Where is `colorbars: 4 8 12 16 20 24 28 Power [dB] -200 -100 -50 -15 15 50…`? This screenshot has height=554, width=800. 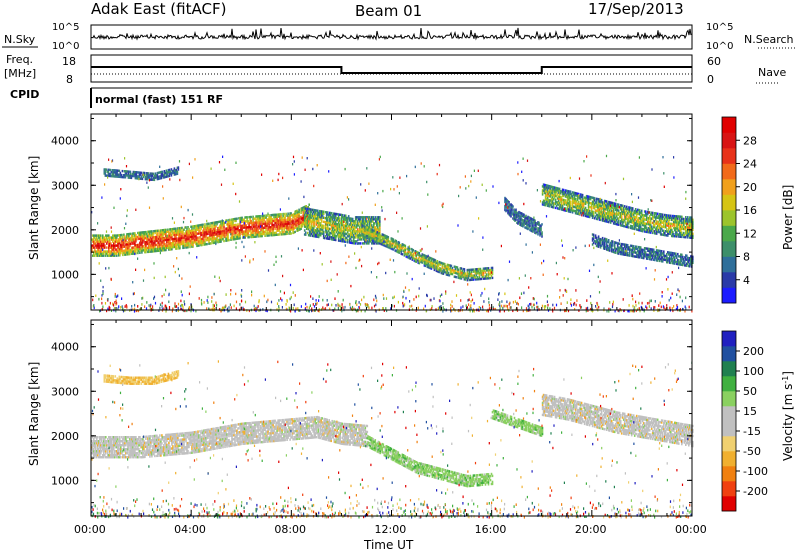
colorbars: 4 8 12 16 20 24 28 Power [dB] -200 -100 -50 -15 15 50… is located at coordinates (758, 314).